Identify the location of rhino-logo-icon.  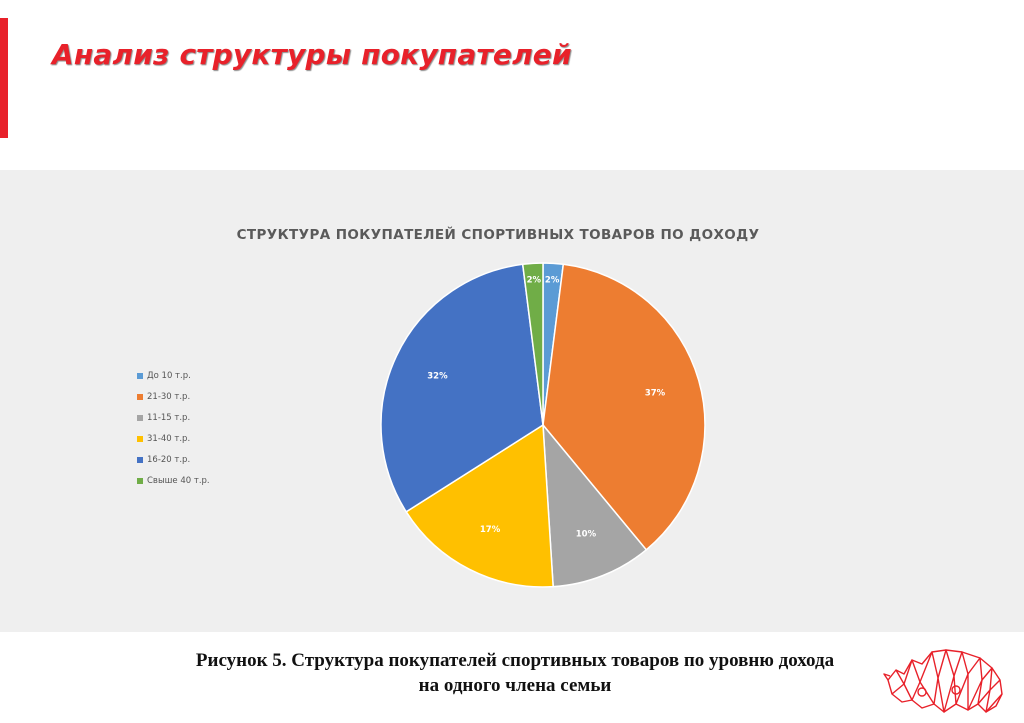
(943, 681).